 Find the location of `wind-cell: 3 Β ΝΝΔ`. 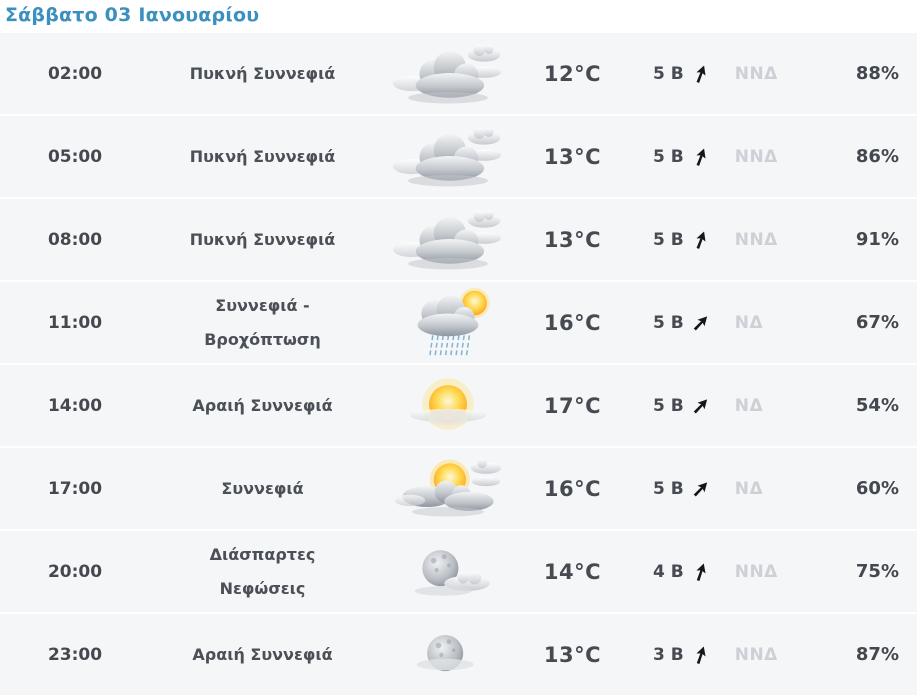

wind-cell: 3 Β ΝΝΔ is located at coordinates (717, 655).